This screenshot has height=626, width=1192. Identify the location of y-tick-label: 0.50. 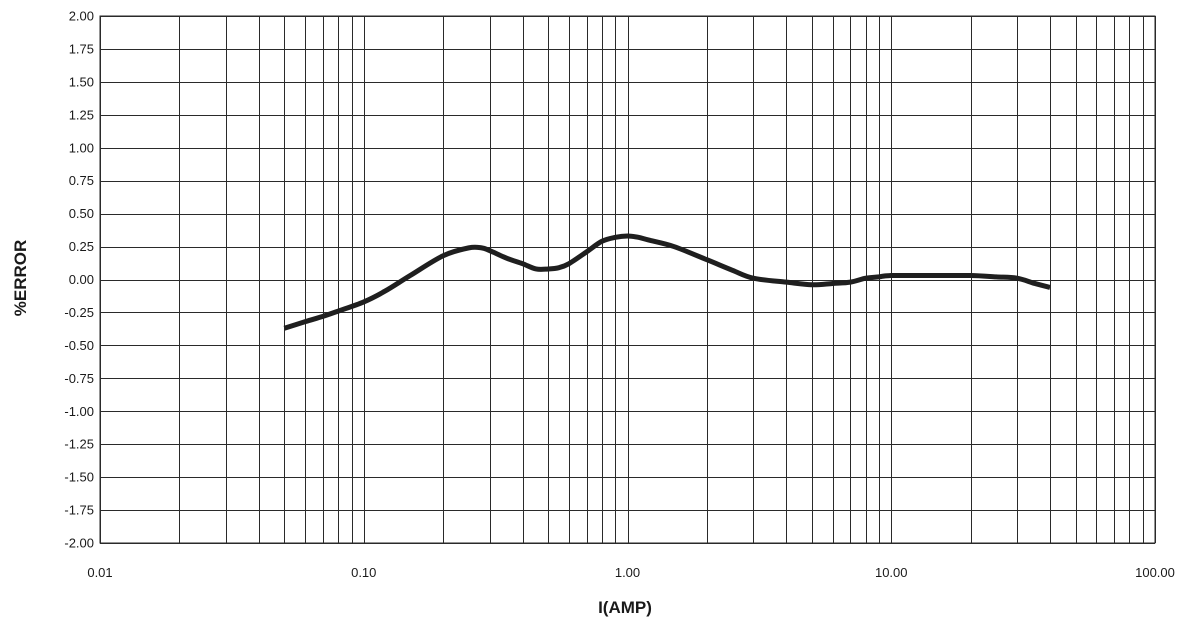
(81, 213).